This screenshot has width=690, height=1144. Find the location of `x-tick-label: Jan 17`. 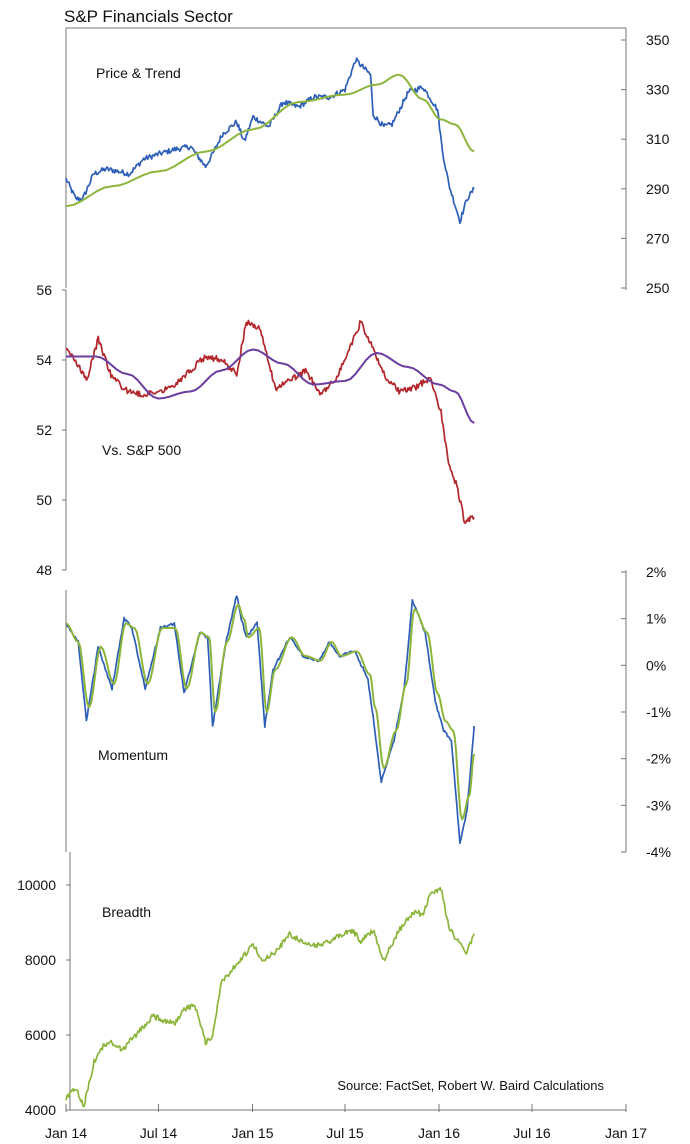

x-tick-label: Jan 17 is located at coordinates (626, 1133).